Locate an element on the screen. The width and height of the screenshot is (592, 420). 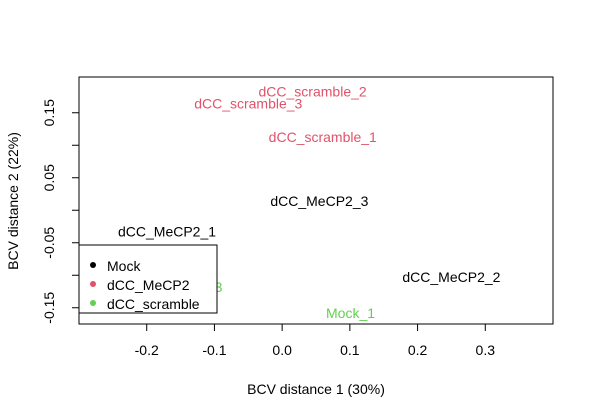
legend-label: dCC_scramble is located at coordinates (153, 304).